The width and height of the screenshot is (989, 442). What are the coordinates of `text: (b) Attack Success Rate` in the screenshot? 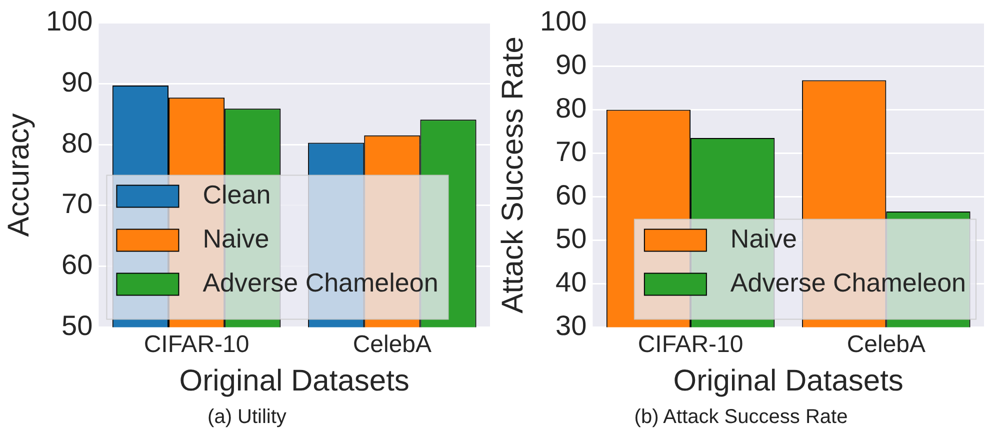 It's located at (741, 417).